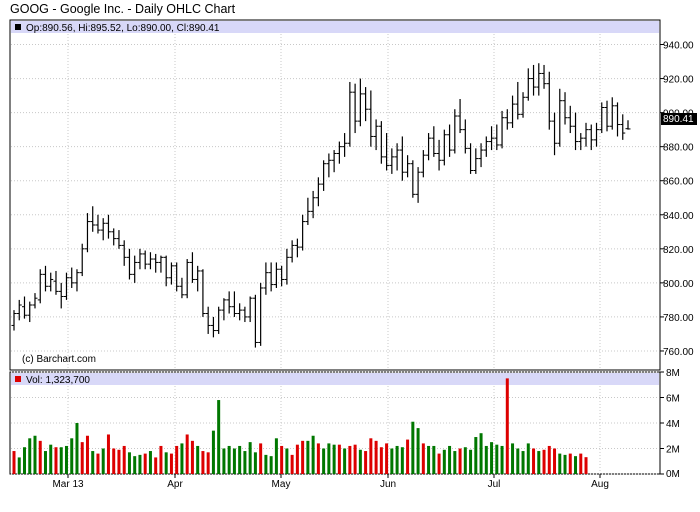 The width and height of the screenshot is (700, 512). I want to click on volume-tick-label: 4M, so click(673, 424).